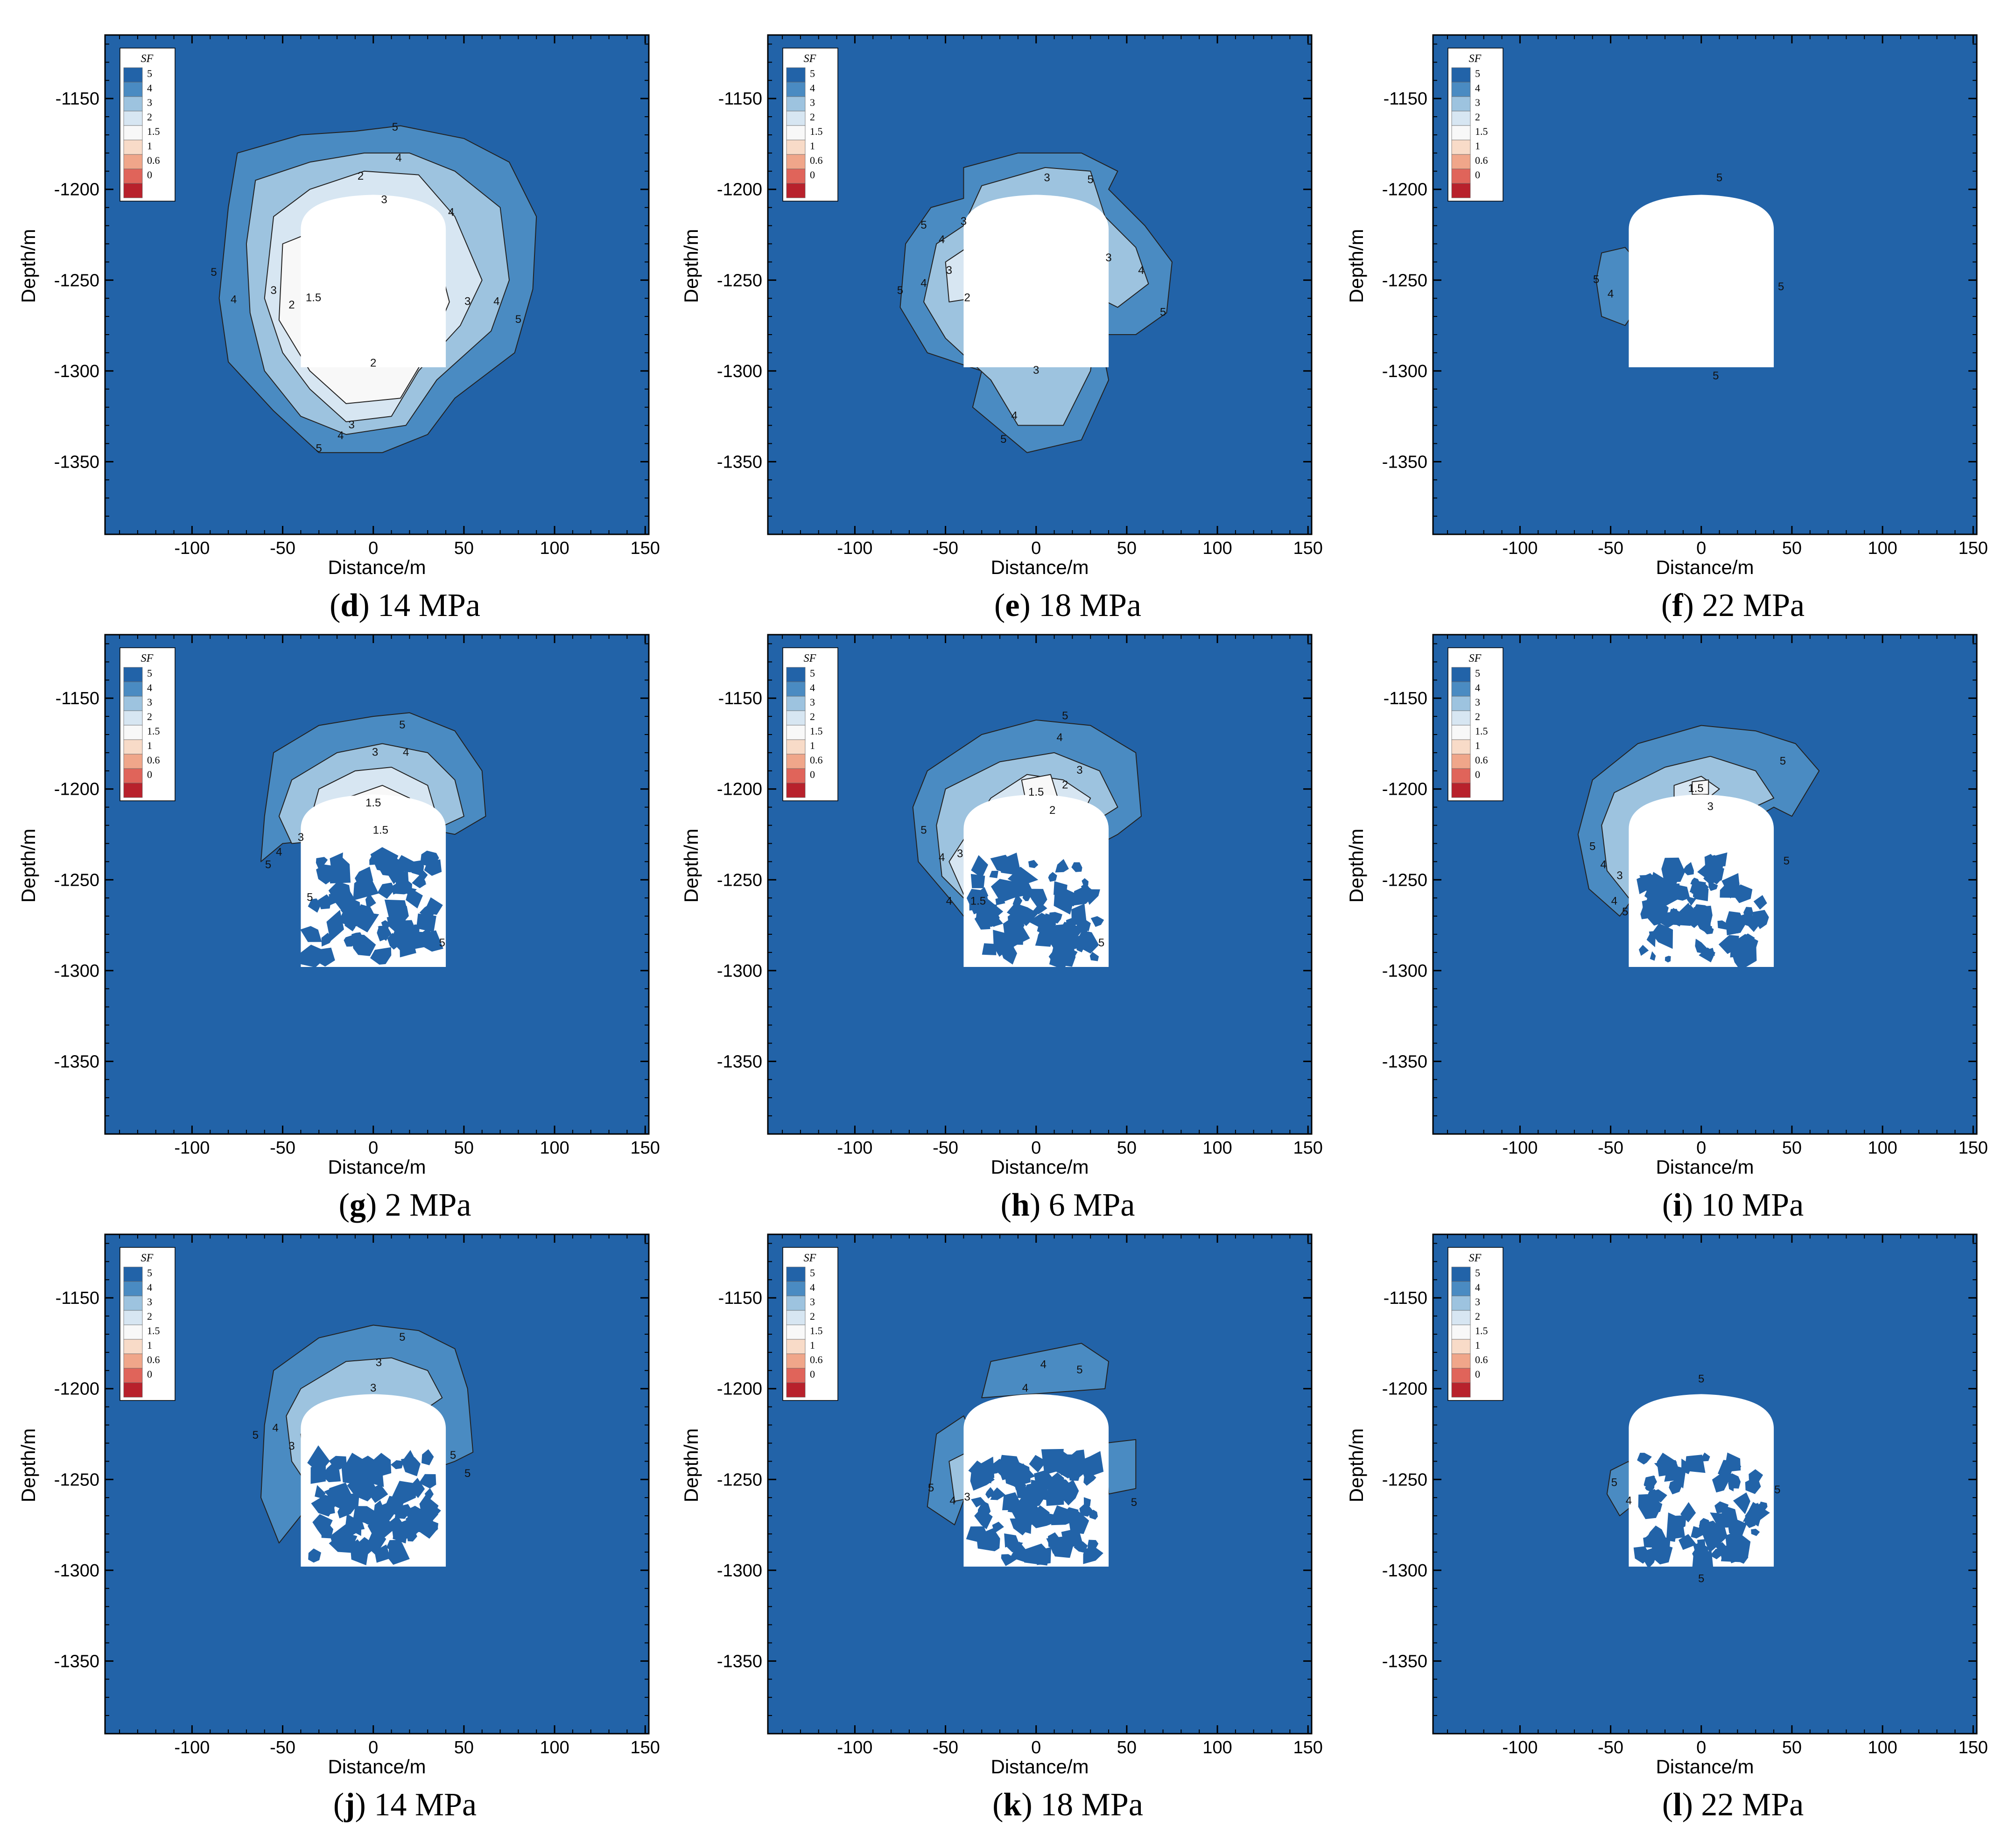 The image size is (2009, 1848). What do you see at coordinates (1404, 280) in the screenshot?
I see `panel-f-y-tick-label: -1250` at bounding box center [1404, 280].